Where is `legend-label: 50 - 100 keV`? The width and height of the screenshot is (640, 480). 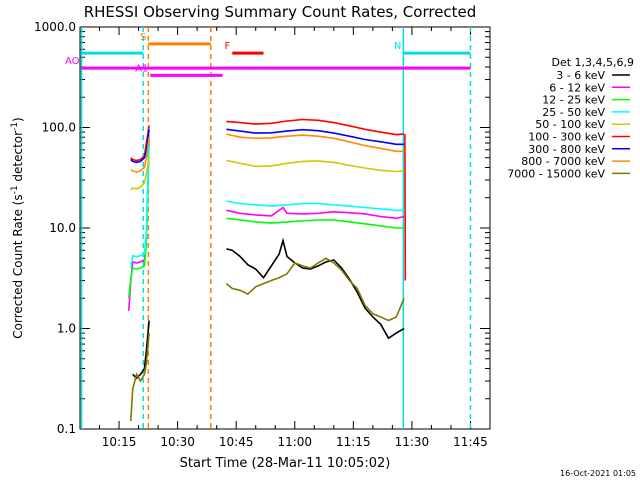 legend-label: 50 - 100 keV is located at coordinates (570, 124).